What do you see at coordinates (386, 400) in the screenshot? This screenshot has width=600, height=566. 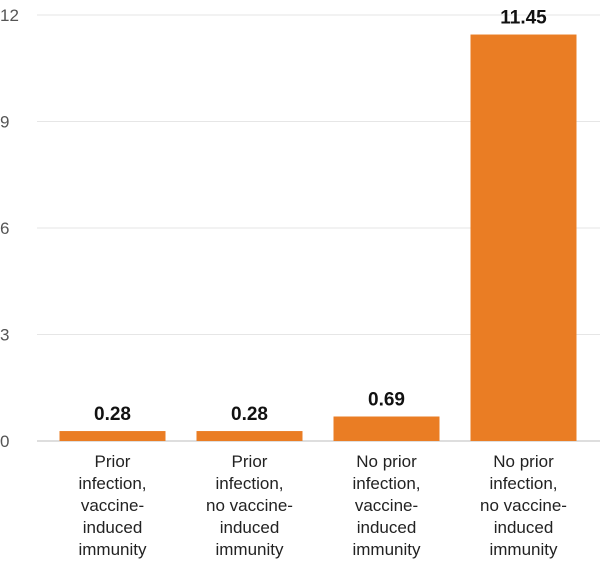 I see `data-label: 0.69` at bounding box center [386, 400].